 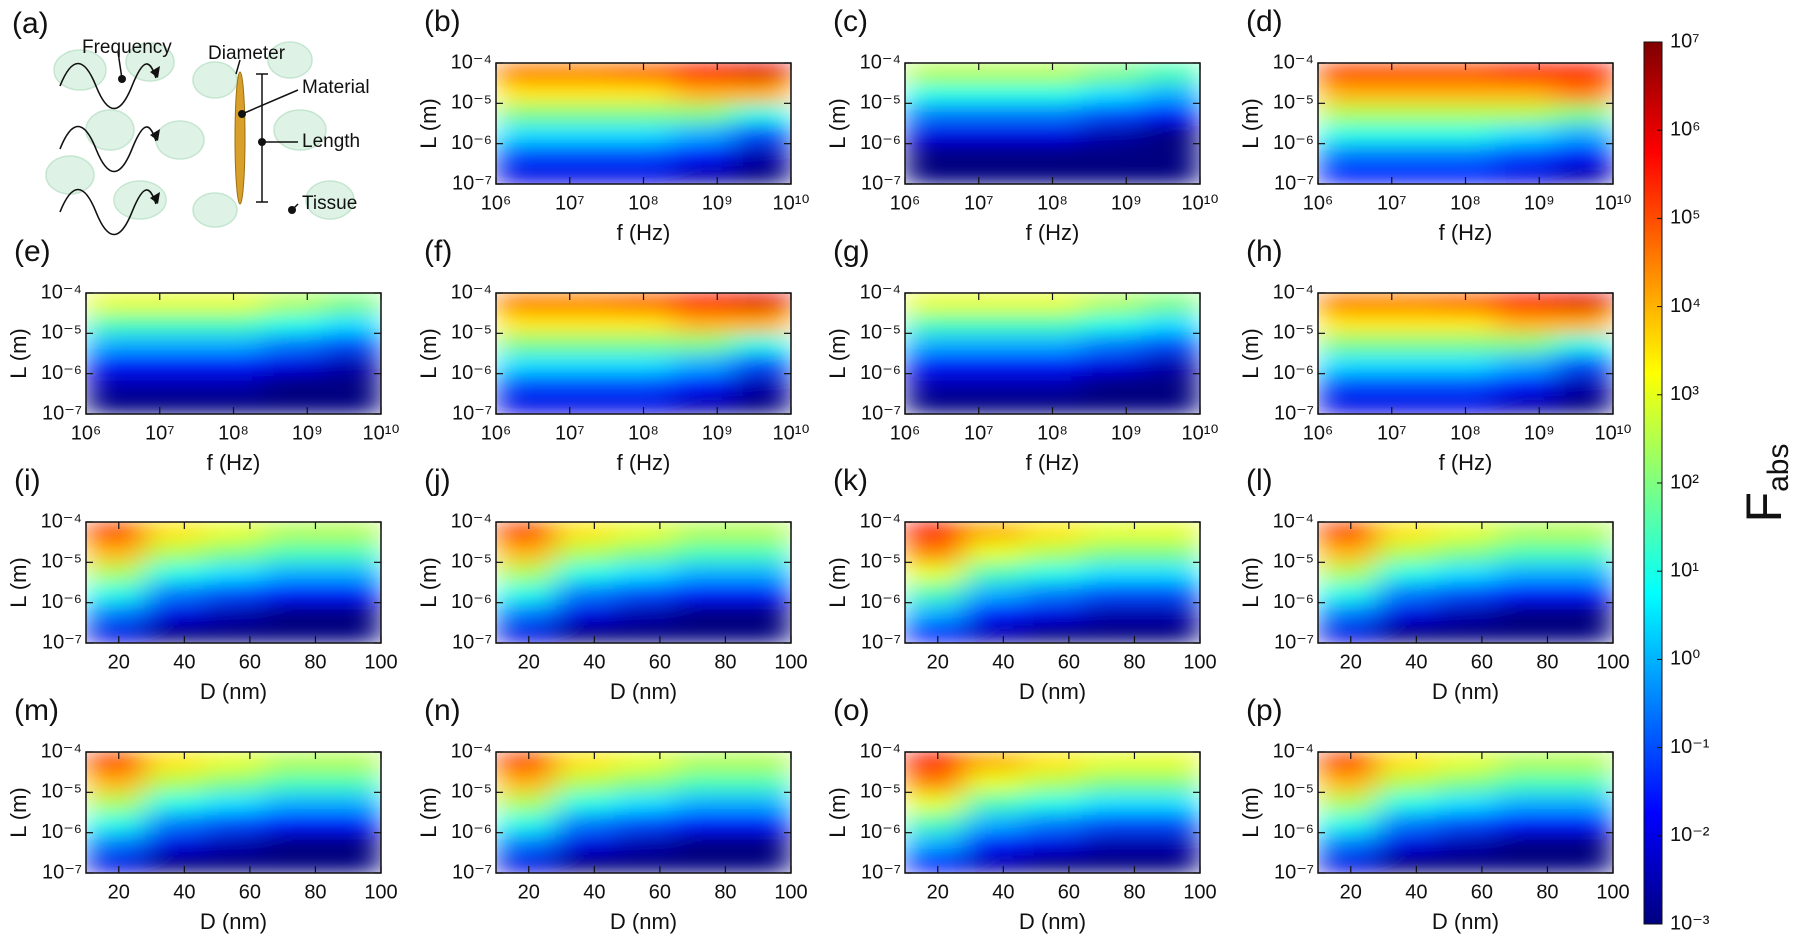 What do you see at coordinates (938, 662) in the screenshot?
I see `x-tick-label: 20` at bounding box center [938, 662].